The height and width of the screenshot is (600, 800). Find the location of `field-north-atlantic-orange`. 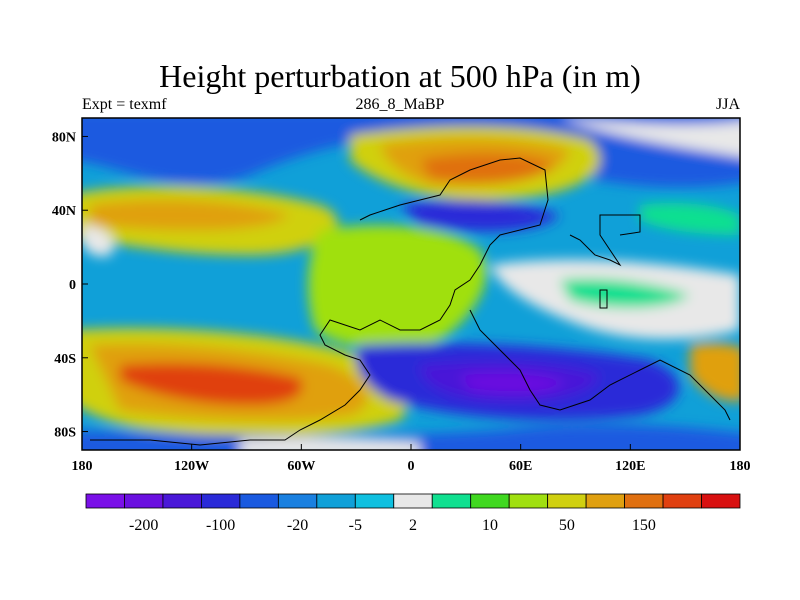

field-north-atlantic-orange is located at coordinates (190, 215).